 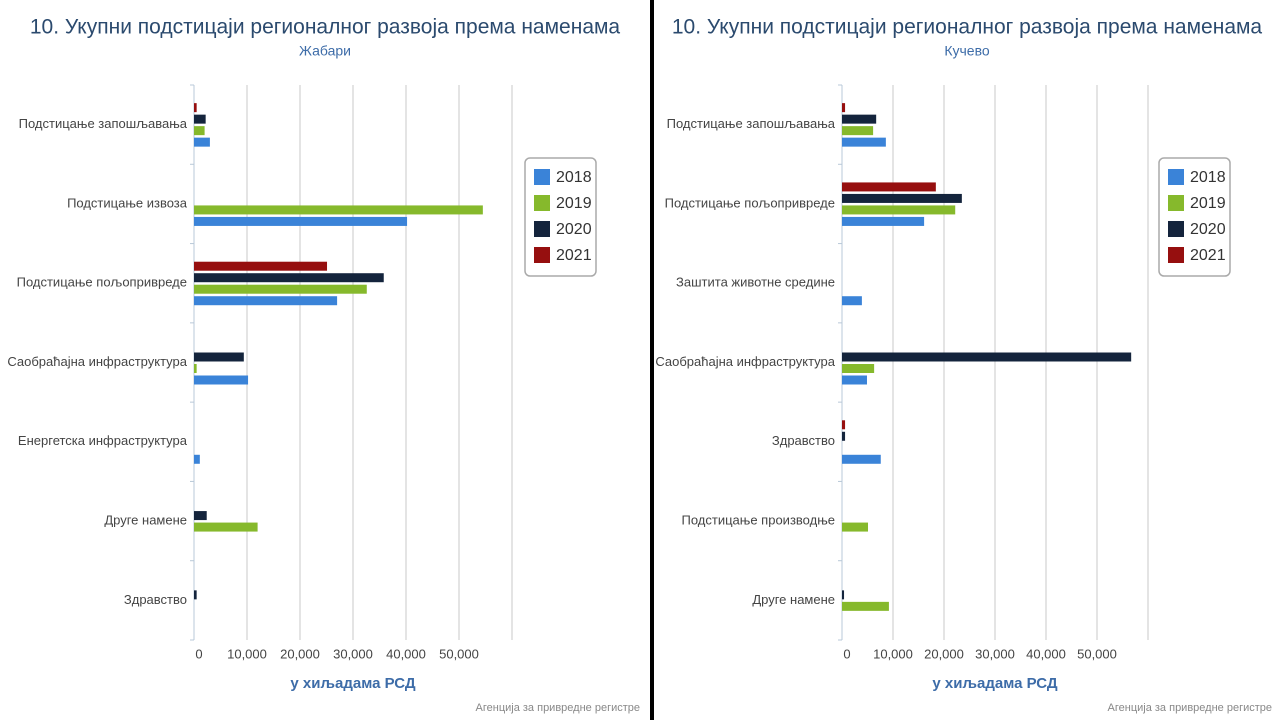 I want to click on y-tick-label: Енергетска инфраструктура, so click(x=103, y=440).